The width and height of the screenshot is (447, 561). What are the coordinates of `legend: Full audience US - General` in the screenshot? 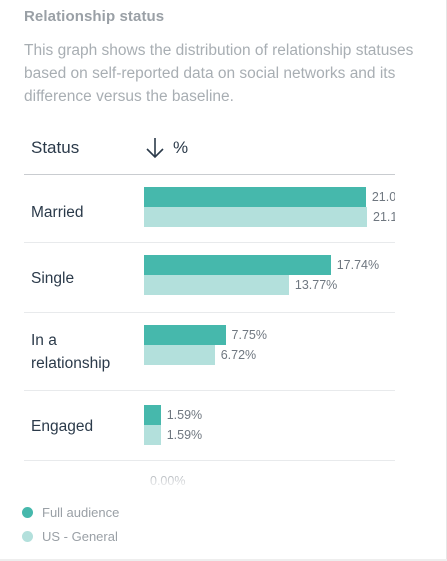 It's located at (70, 524).